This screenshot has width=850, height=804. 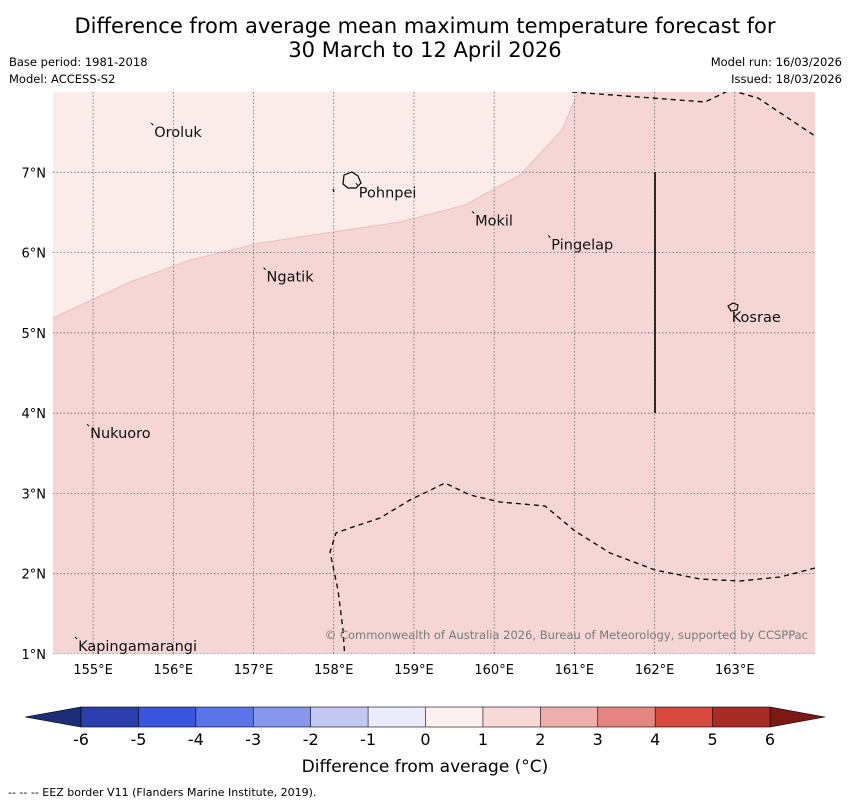 I want to click on colorbar-tick-label: 1, so click(x=483, y=739).